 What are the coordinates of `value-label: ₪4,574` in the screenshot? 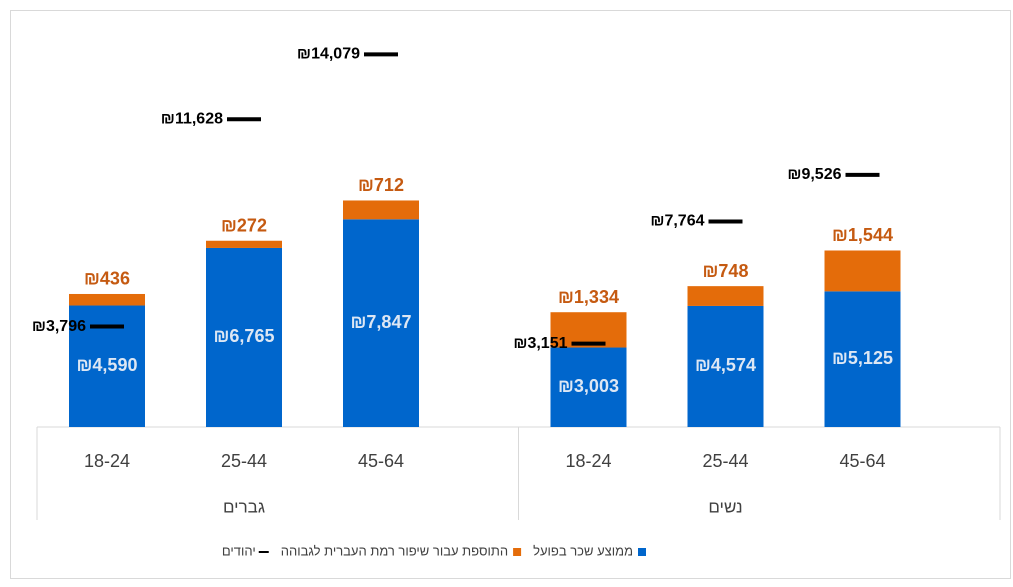 It's located at (725, 365).